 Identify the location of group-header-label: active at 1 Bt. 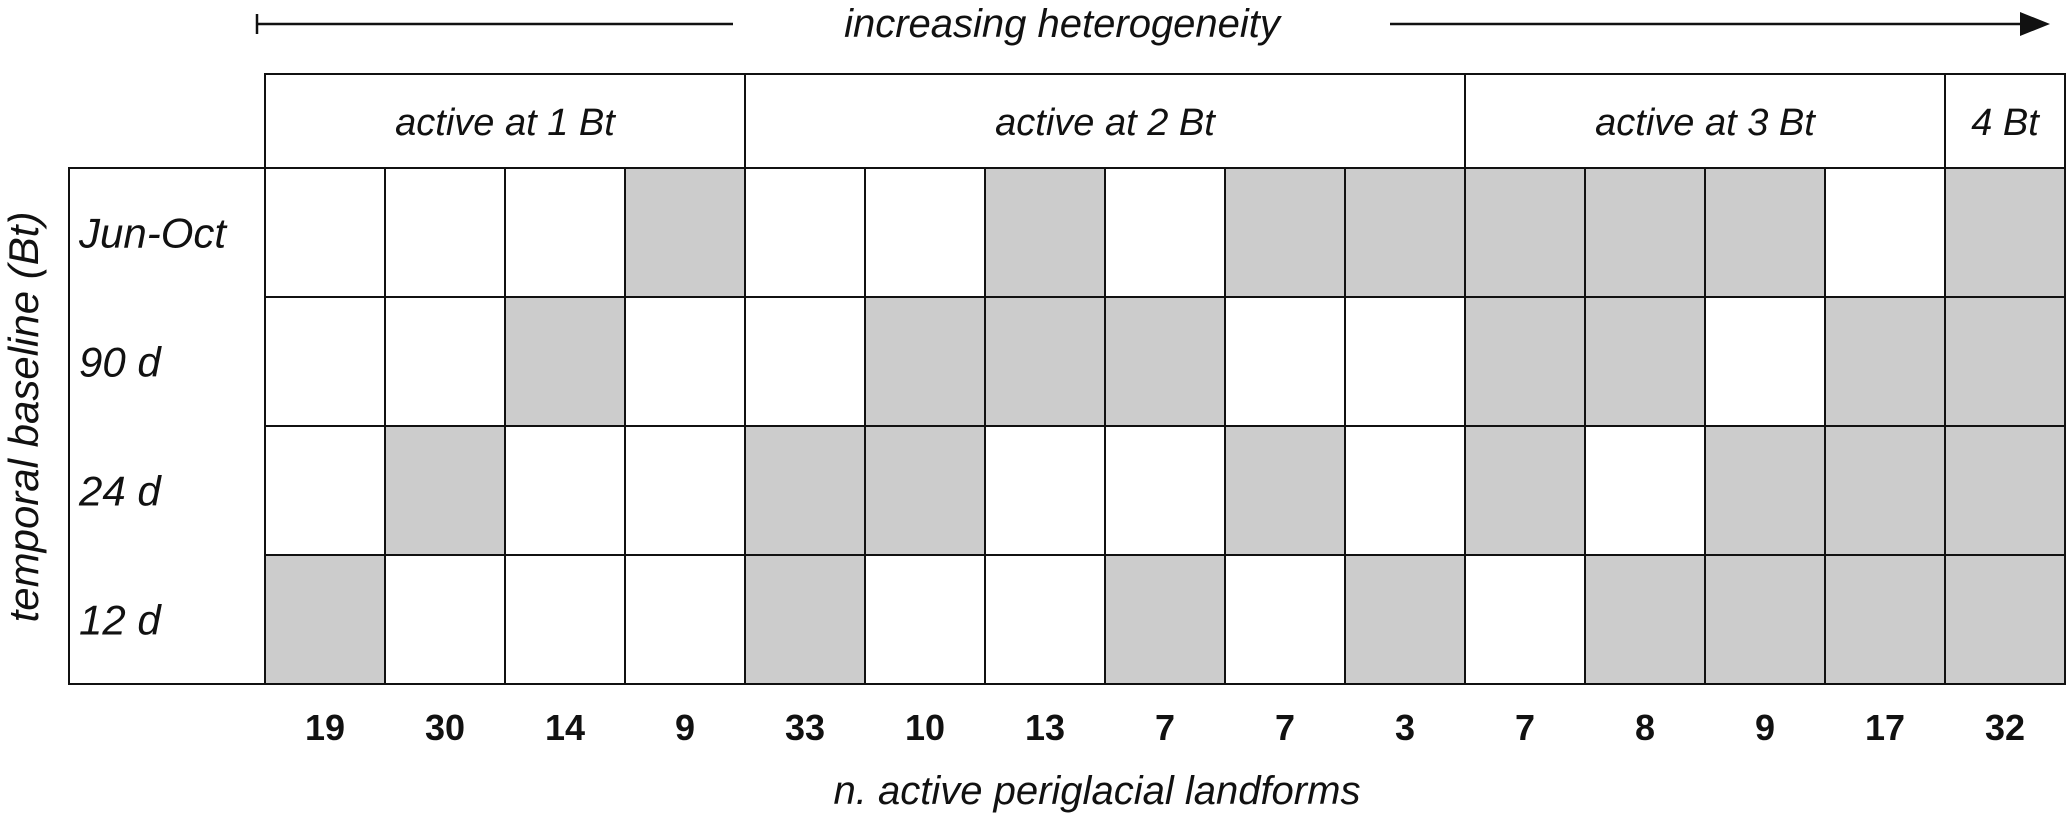
(505, 123).